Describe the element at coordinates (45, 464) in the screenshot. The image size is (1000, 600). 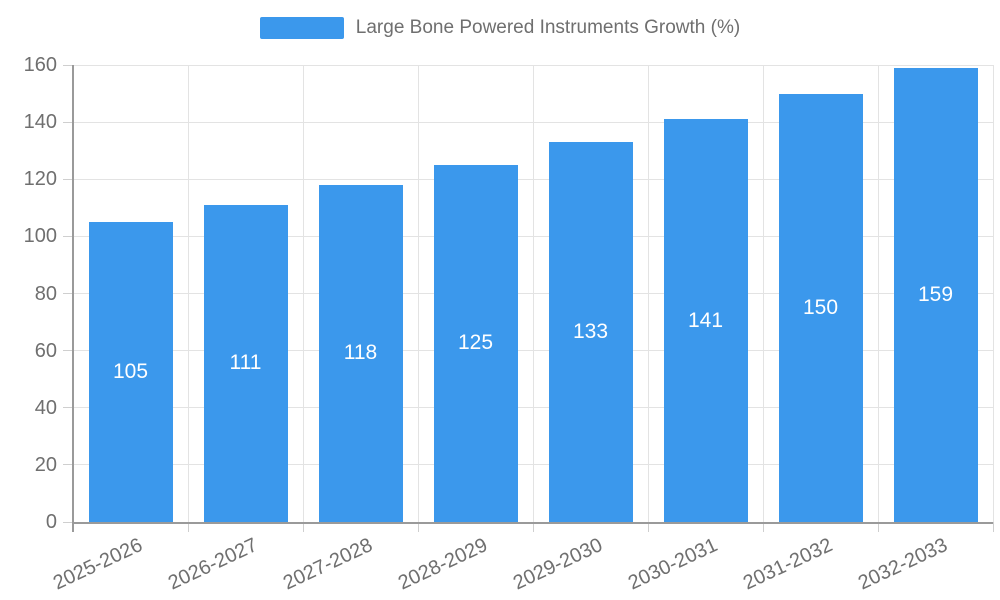
I see `y-axis-tick-label: 20` at that location.